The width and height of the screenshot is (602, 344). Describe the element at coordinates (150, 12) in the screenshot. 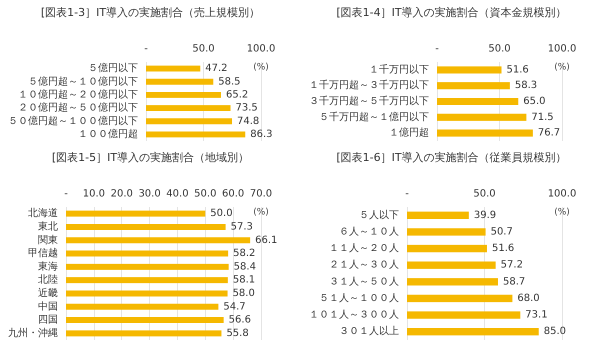

I see `chart-title: [図表1-3］IT導入の実施割合（売上規模別）` at that location.